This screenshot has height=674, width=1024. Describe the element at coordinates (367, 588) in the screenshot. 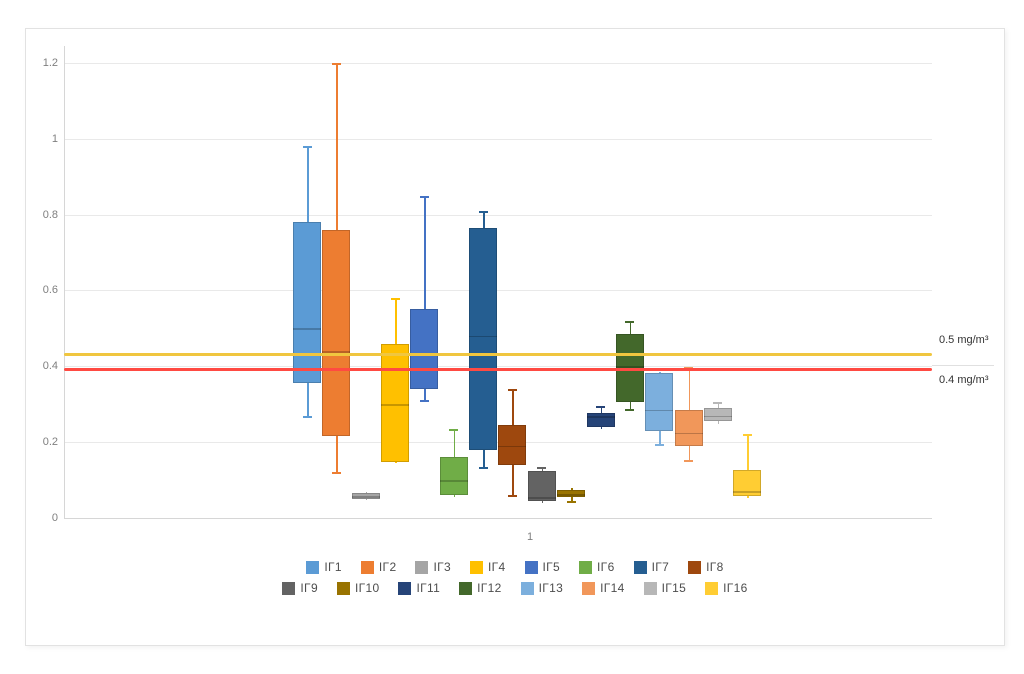

I see `legend-label-ΙΓ10: ΙΓ10` at that location.